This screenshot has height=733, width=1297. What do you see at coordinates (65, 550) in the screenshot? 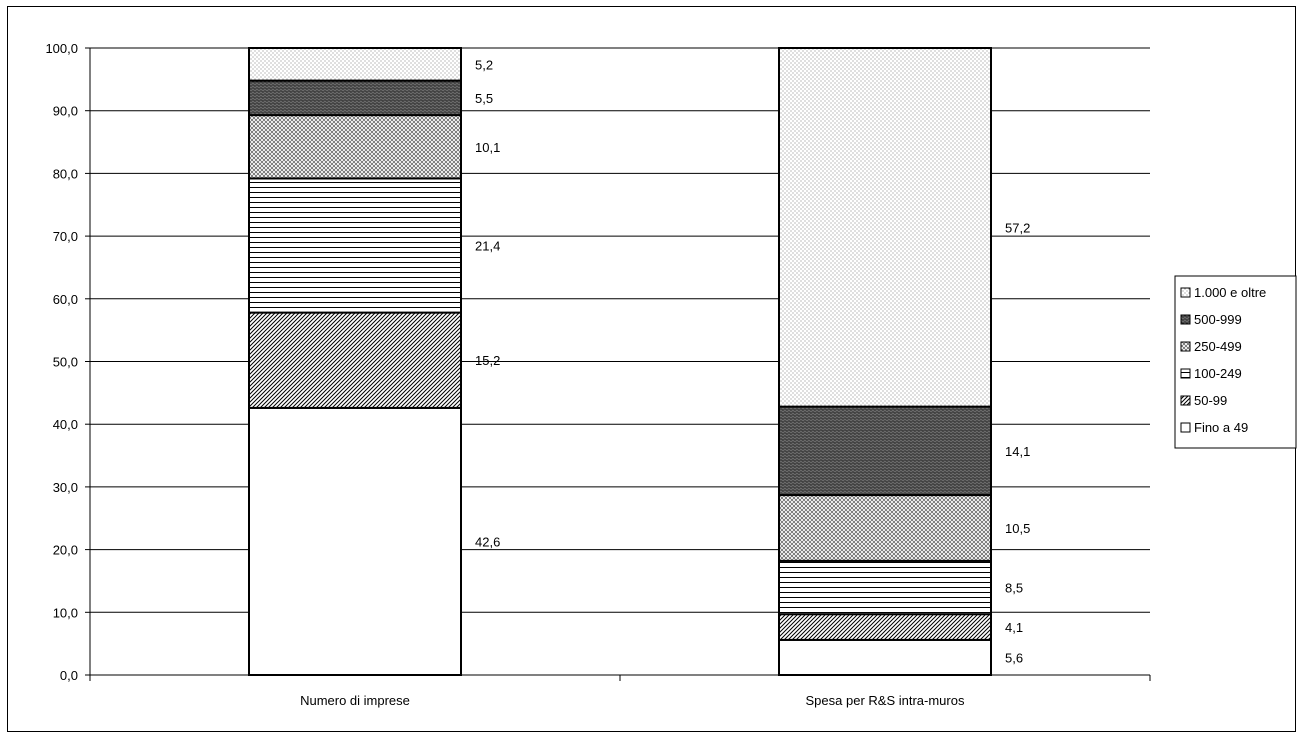
I see `y-tick-label: 20,0` at bounding box center [65, 550].